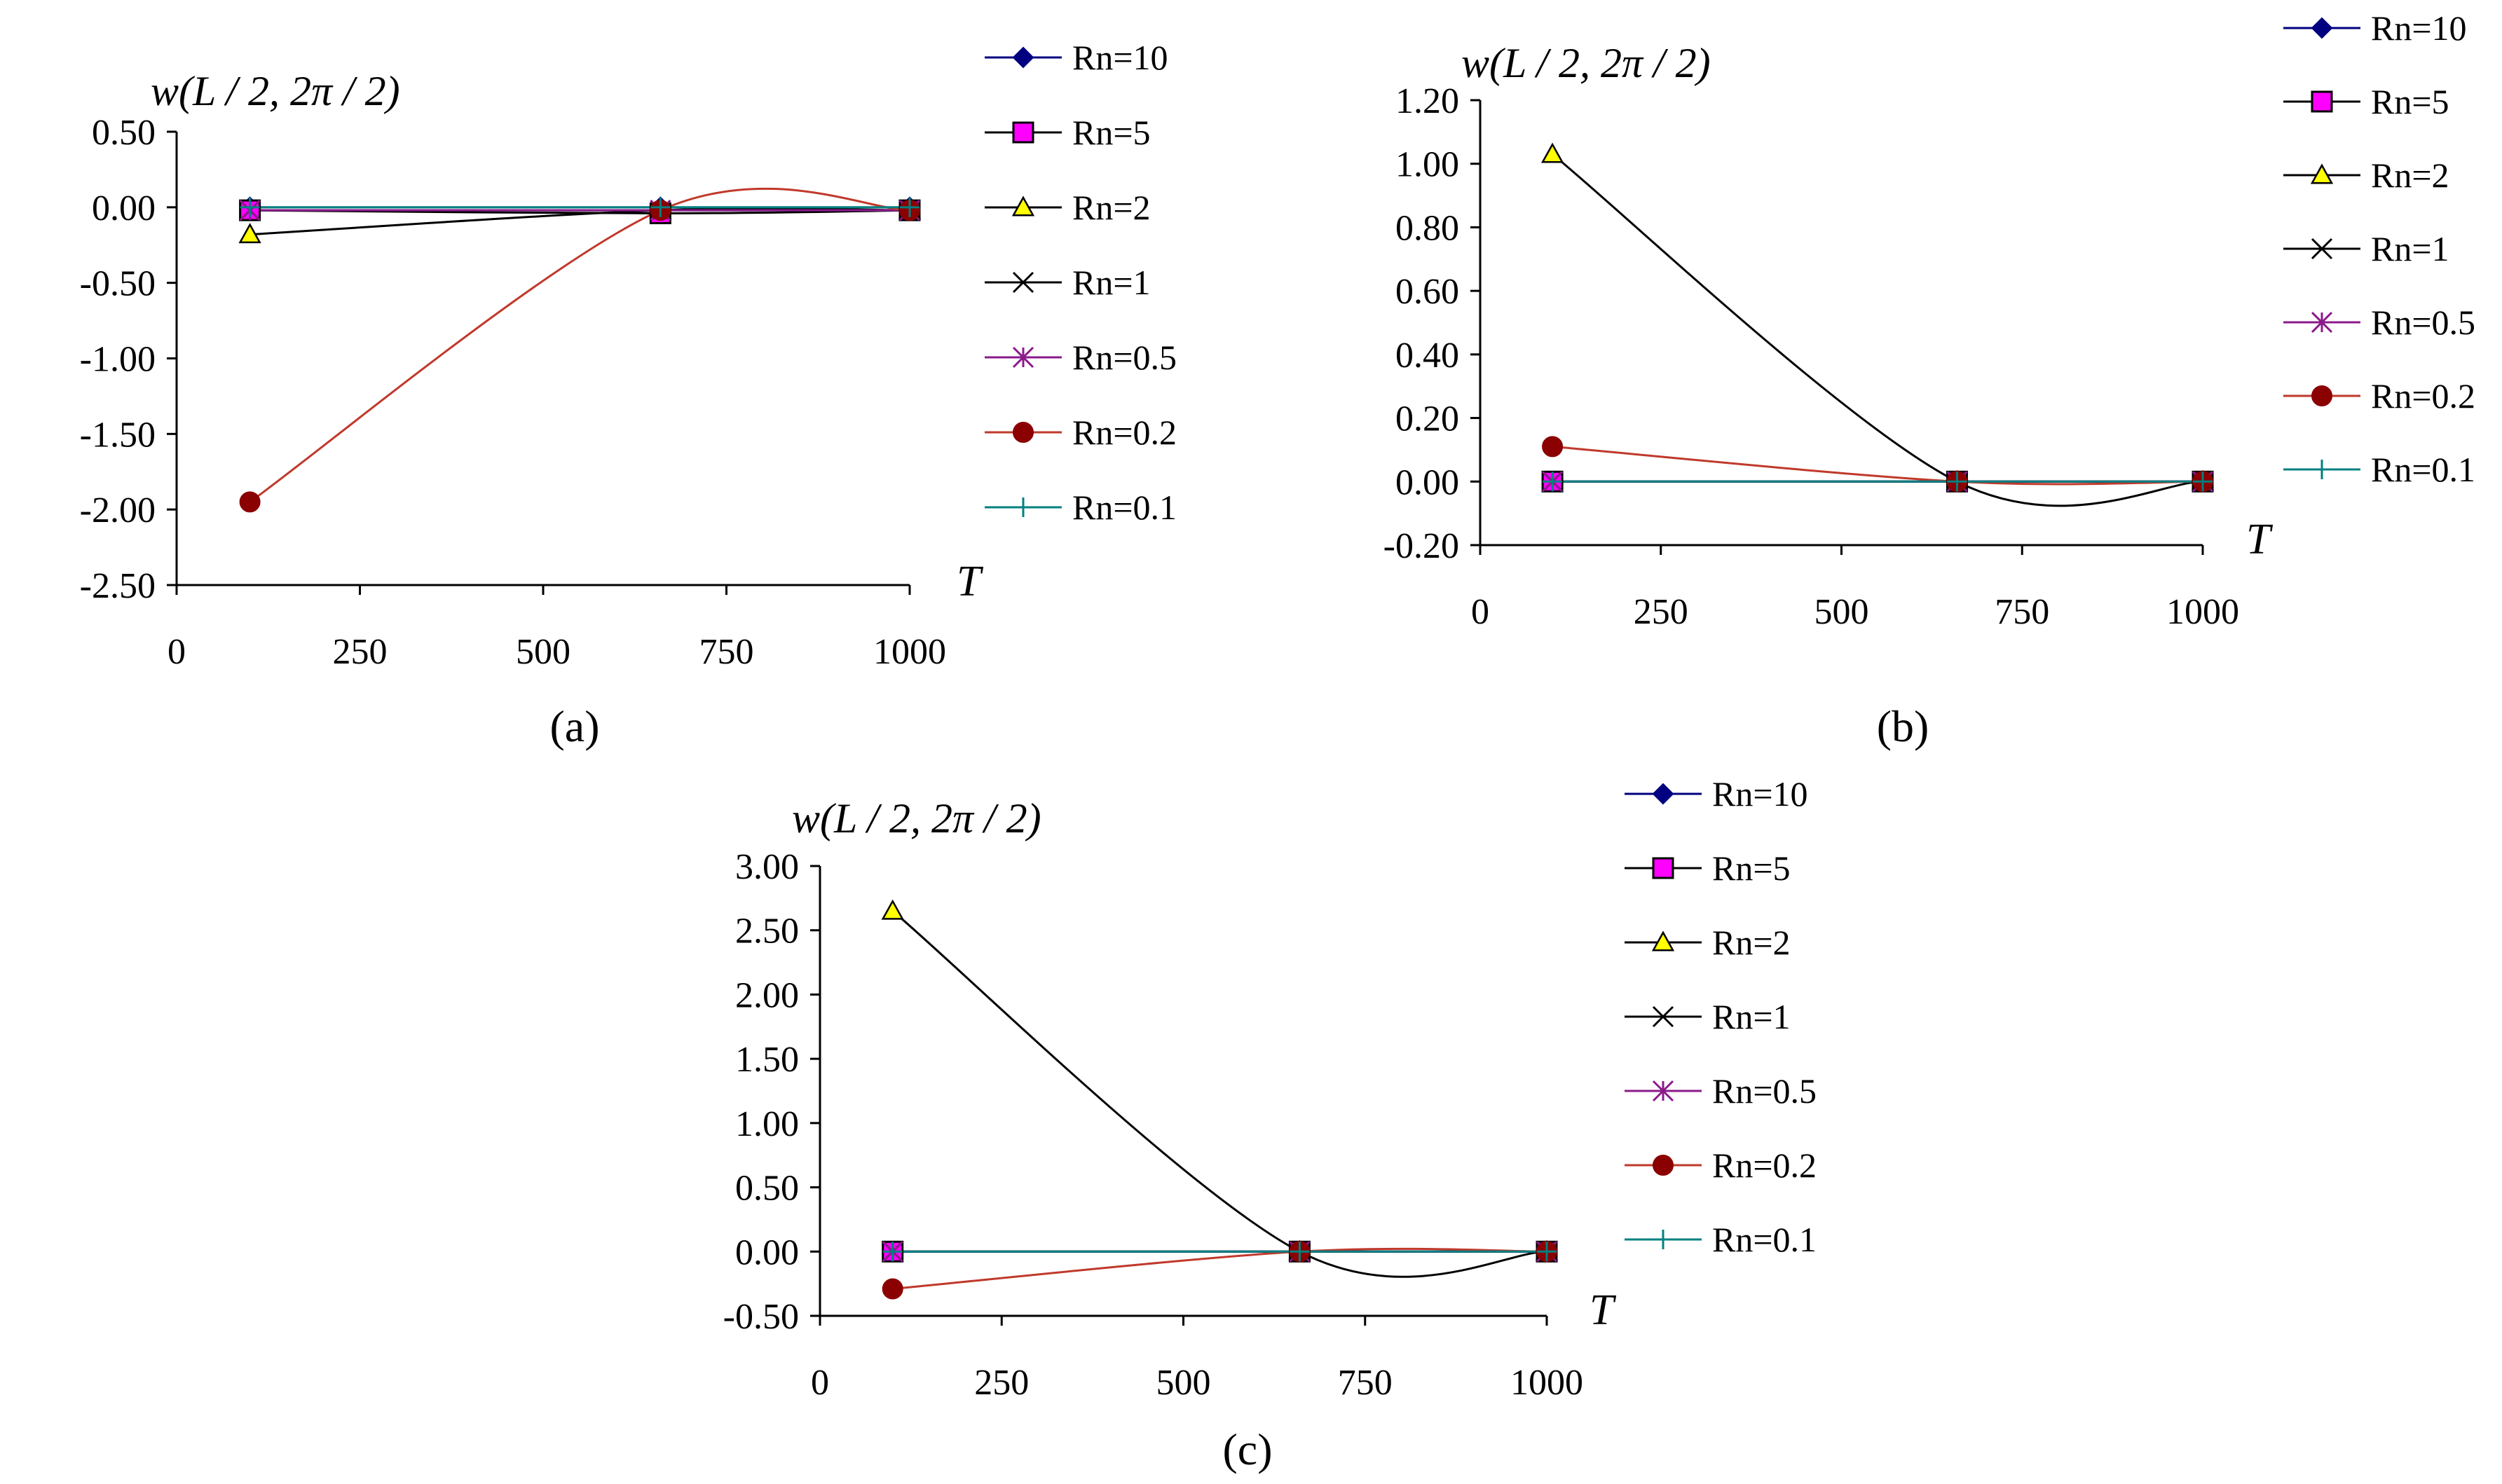  Describe the element at coordinates (1427, 101) in the screenshot. I see `y-tick-label: 1.20` at that location.